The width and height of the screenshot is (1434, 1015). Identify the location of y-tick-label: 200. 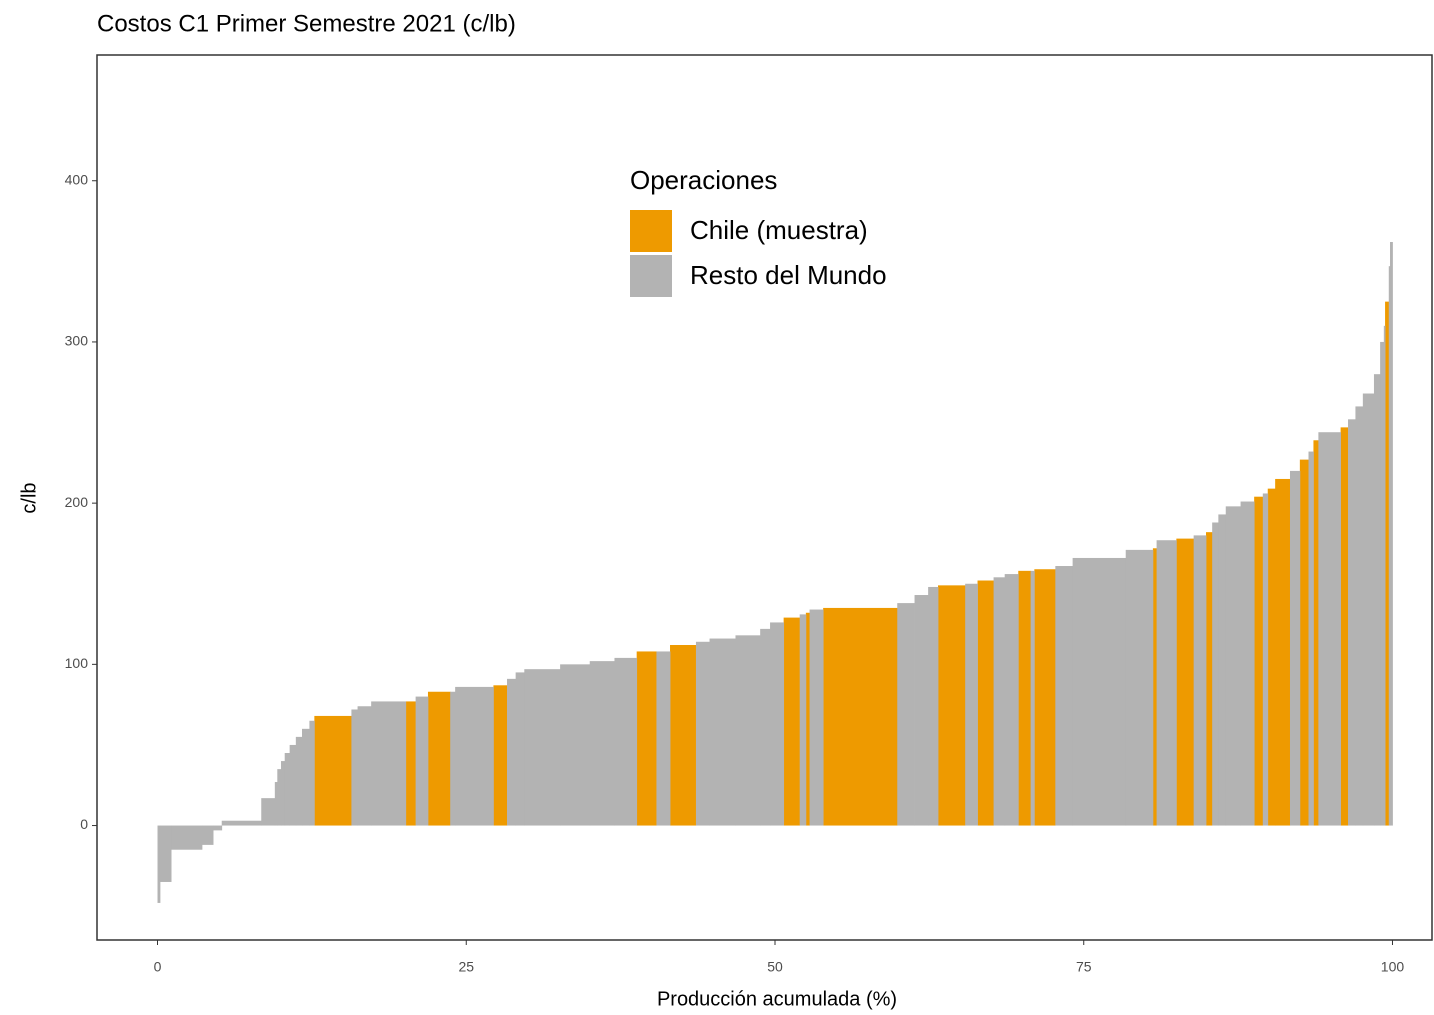
(77, 502).